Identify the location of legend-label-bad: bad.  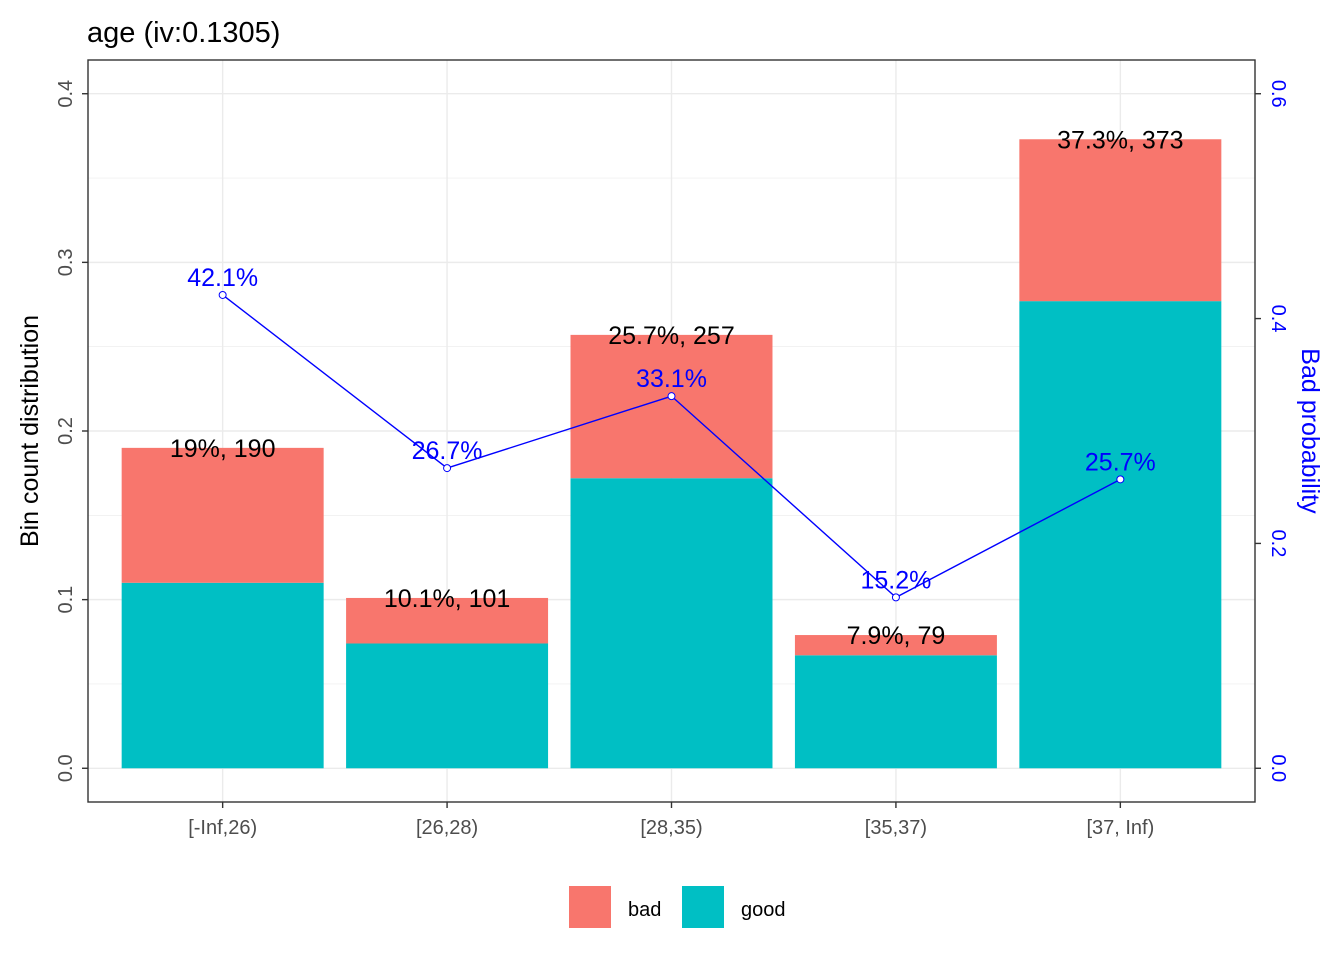
(644, 910).